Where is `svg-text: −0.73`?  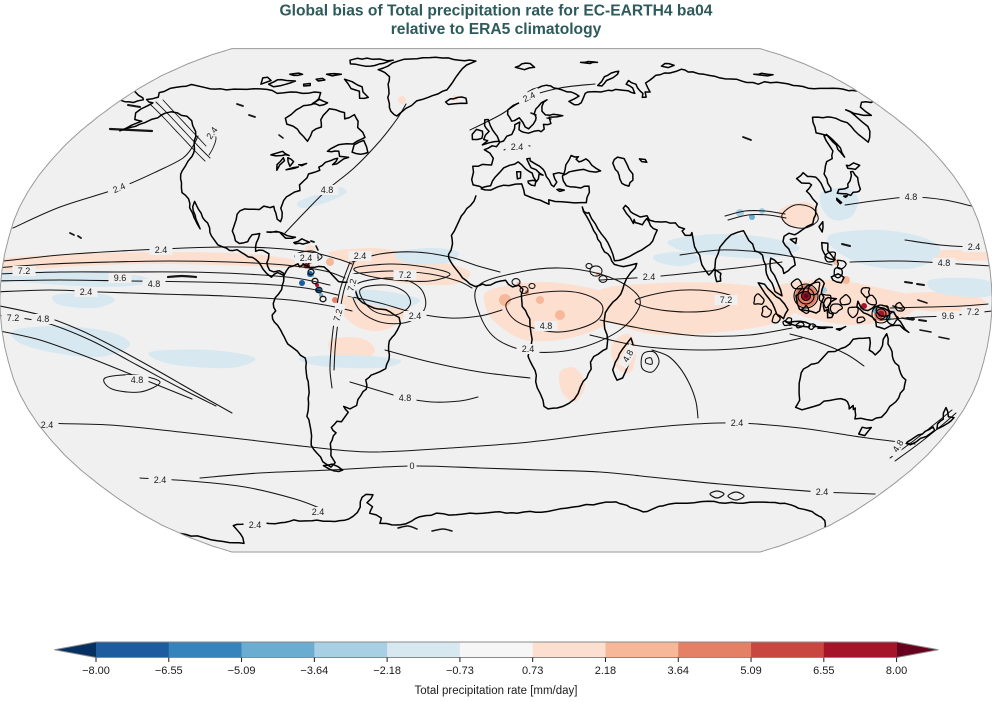
svg-text: −0.73 is located at coordinates (460, 671).